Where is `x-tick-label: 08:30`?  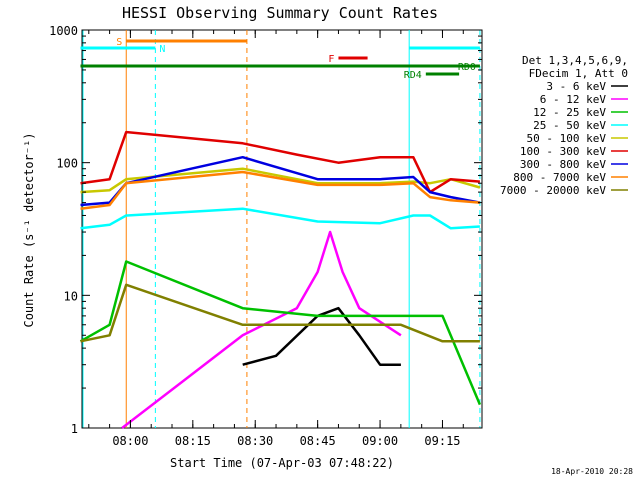
x-tick-label: 08:30 is located at coordinates (255, 441).